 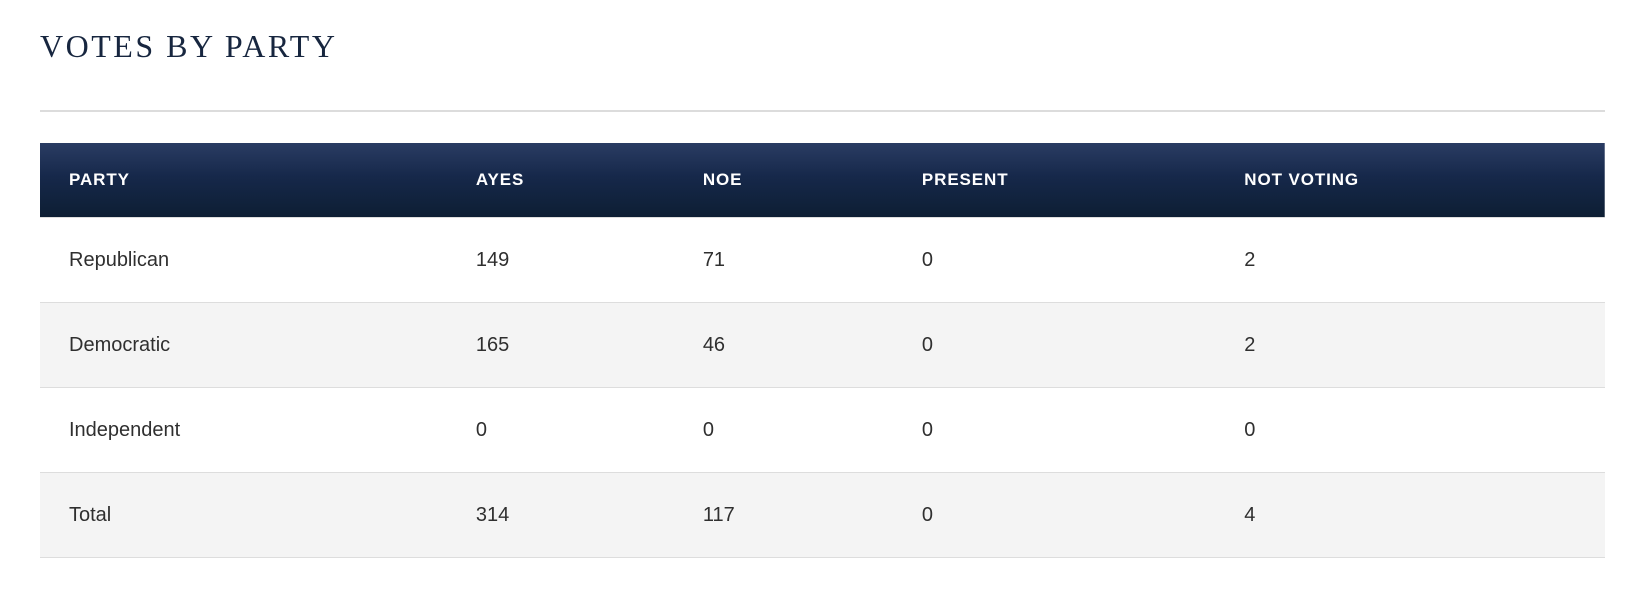 I want to click on table-row-independent: Independent 0 0 0 0, so click(x=822, y=430).